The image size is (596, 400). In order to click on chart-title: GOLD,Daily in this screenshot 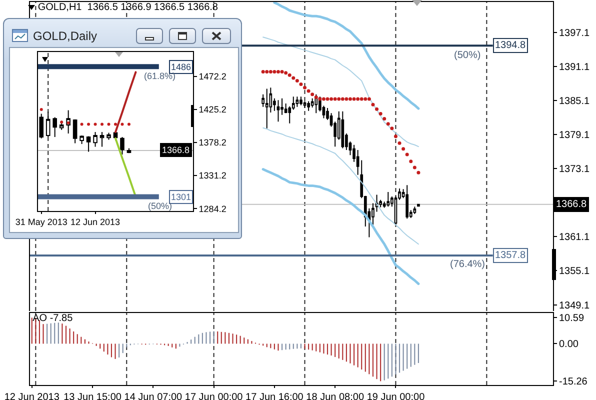, I will do `click(65, 36)`.